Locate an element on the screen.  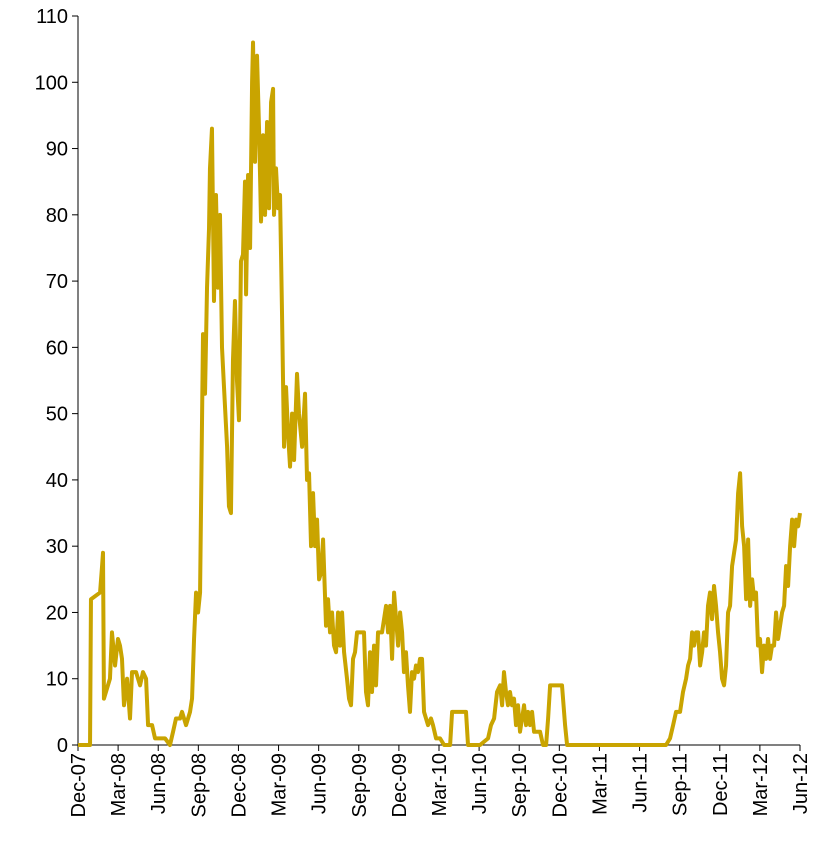
y-tick-label: 10 is located at coordinates (57, 680).